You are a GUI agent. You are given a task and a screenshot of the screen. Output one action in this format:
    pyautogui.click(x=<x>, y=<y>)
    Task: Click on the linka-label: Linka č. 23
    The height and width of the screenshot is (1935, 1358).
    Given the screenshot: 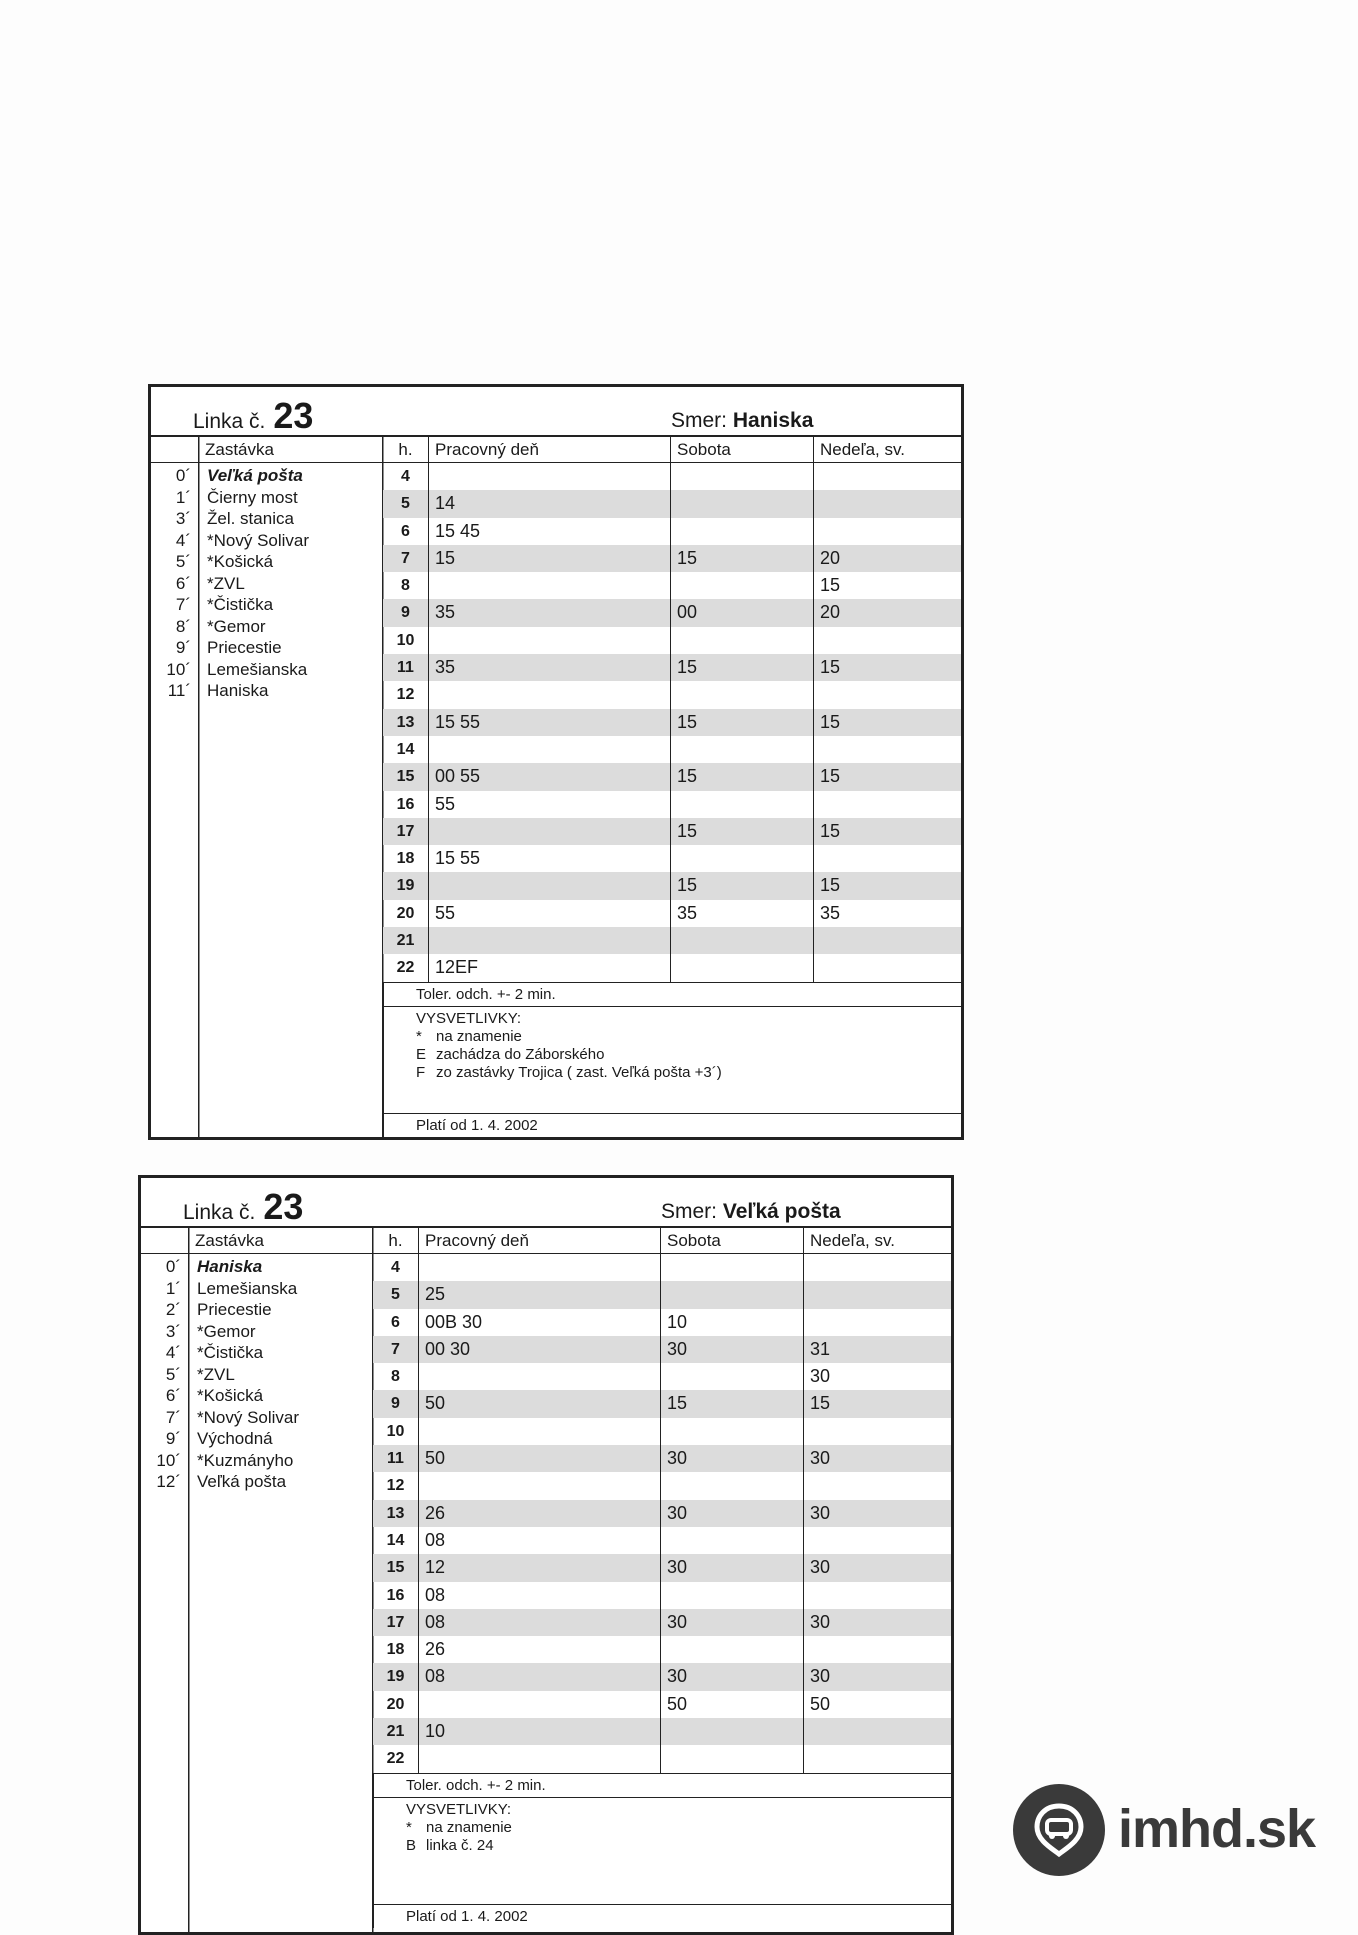 What is the action you would take?
    pyautogui.click(x=253, y=416)
    